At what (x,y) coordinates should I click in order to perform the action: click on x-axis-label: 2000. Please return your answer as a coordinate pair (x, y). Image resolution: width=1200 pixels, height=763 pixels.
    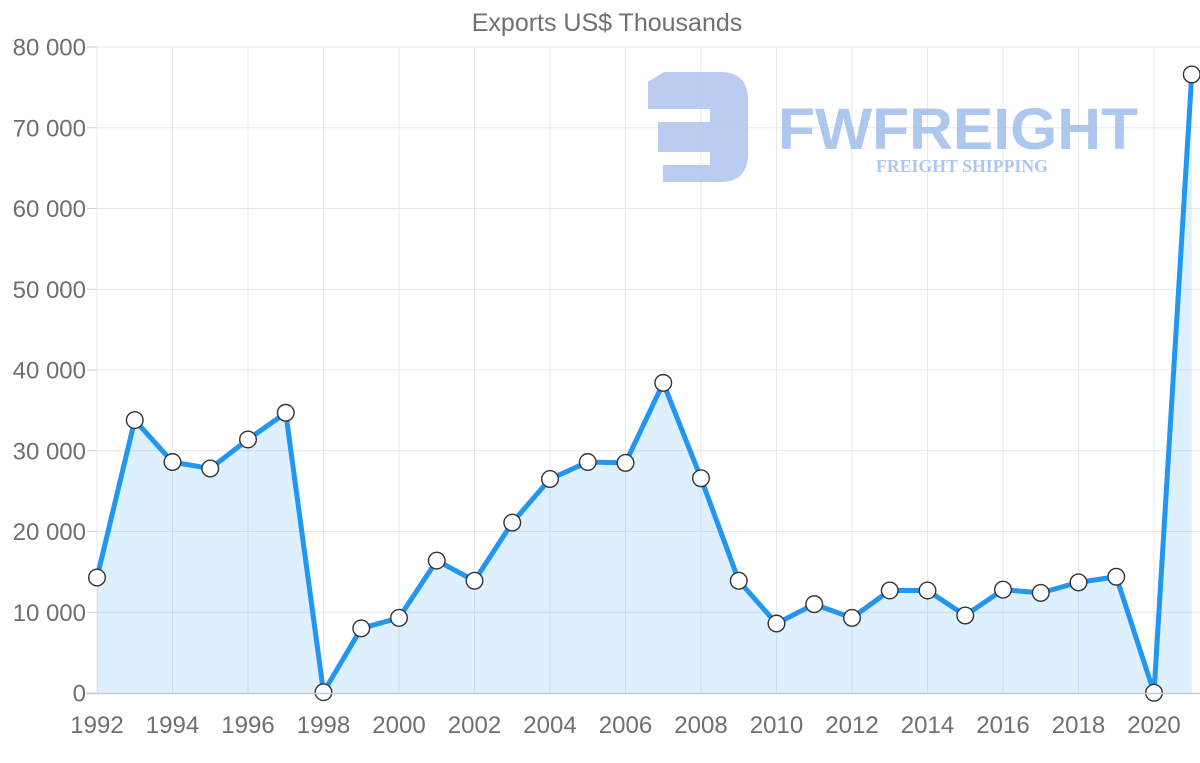
    Looking at the image, I should click on (398, 725).